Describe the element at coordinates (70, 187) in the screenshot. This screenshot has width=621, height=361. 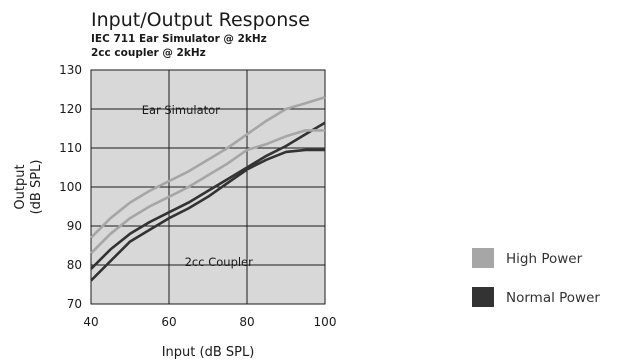
I see `y-tick-label: 100` at that location.